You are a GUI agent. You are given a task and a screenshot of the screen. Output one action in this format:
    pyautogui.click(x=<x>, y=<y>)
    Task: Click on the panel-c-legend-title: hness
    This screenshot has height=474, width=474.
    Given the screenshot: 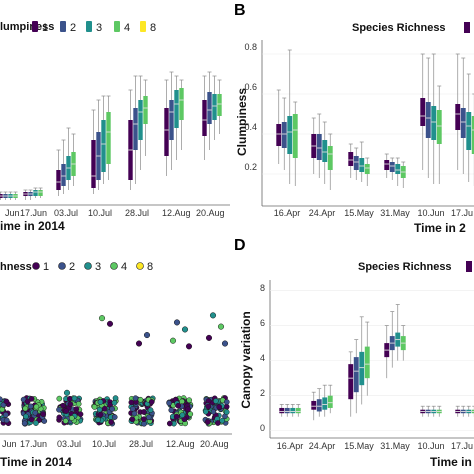 What is the action you would take?
    pyautogui.click(x=16, y=267)
    